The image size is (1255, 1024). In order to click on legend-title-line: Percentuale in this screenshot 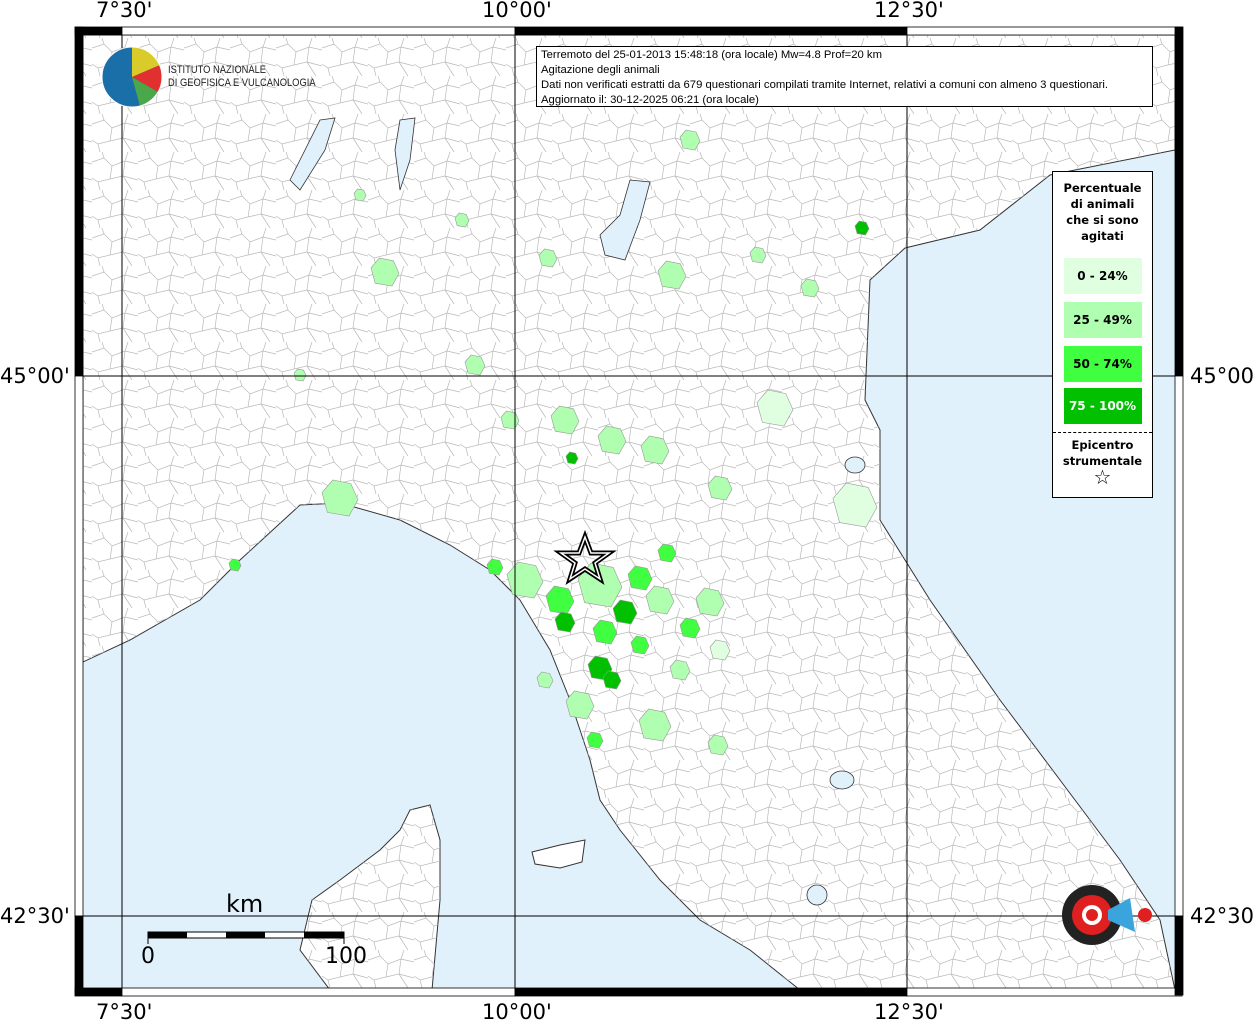, I will do `click(1102, 188)`.